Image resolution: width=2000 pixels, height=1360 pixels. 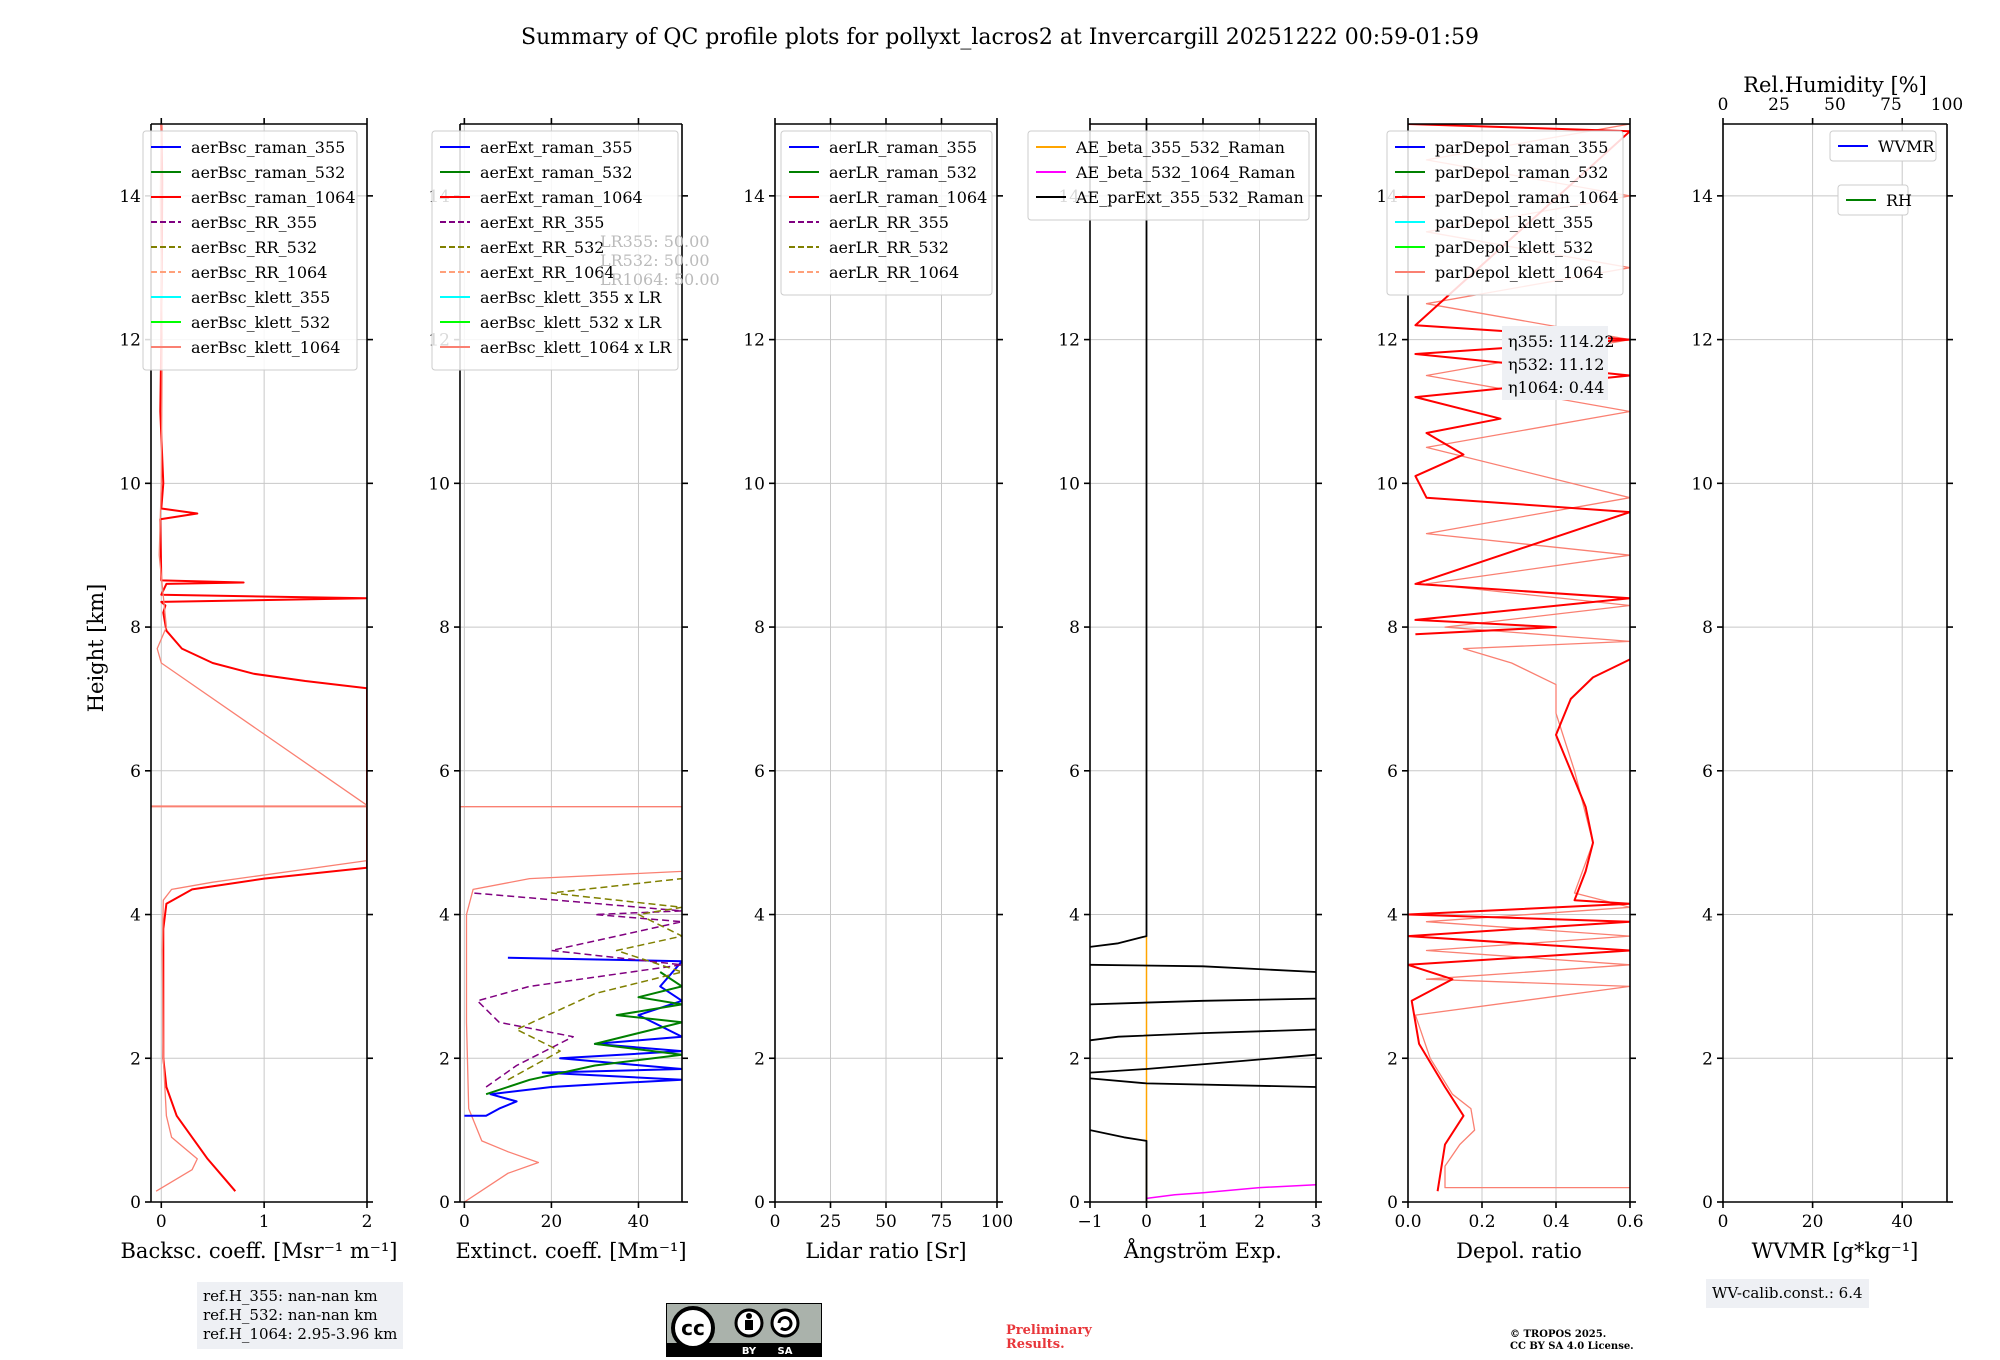 What do you see at coordinates (1899, 200) in the screenshot?
I see `legend-label: RH` at bounding box center [1899, 200].